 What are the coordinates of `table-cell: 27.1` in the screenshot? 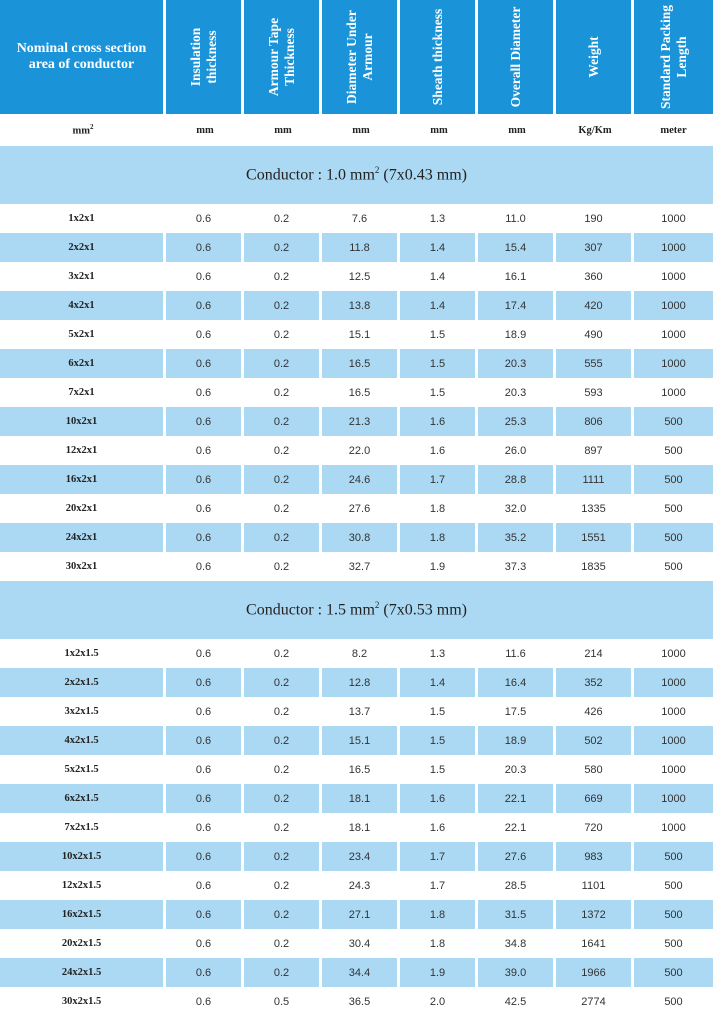 It's located at (361, 914).